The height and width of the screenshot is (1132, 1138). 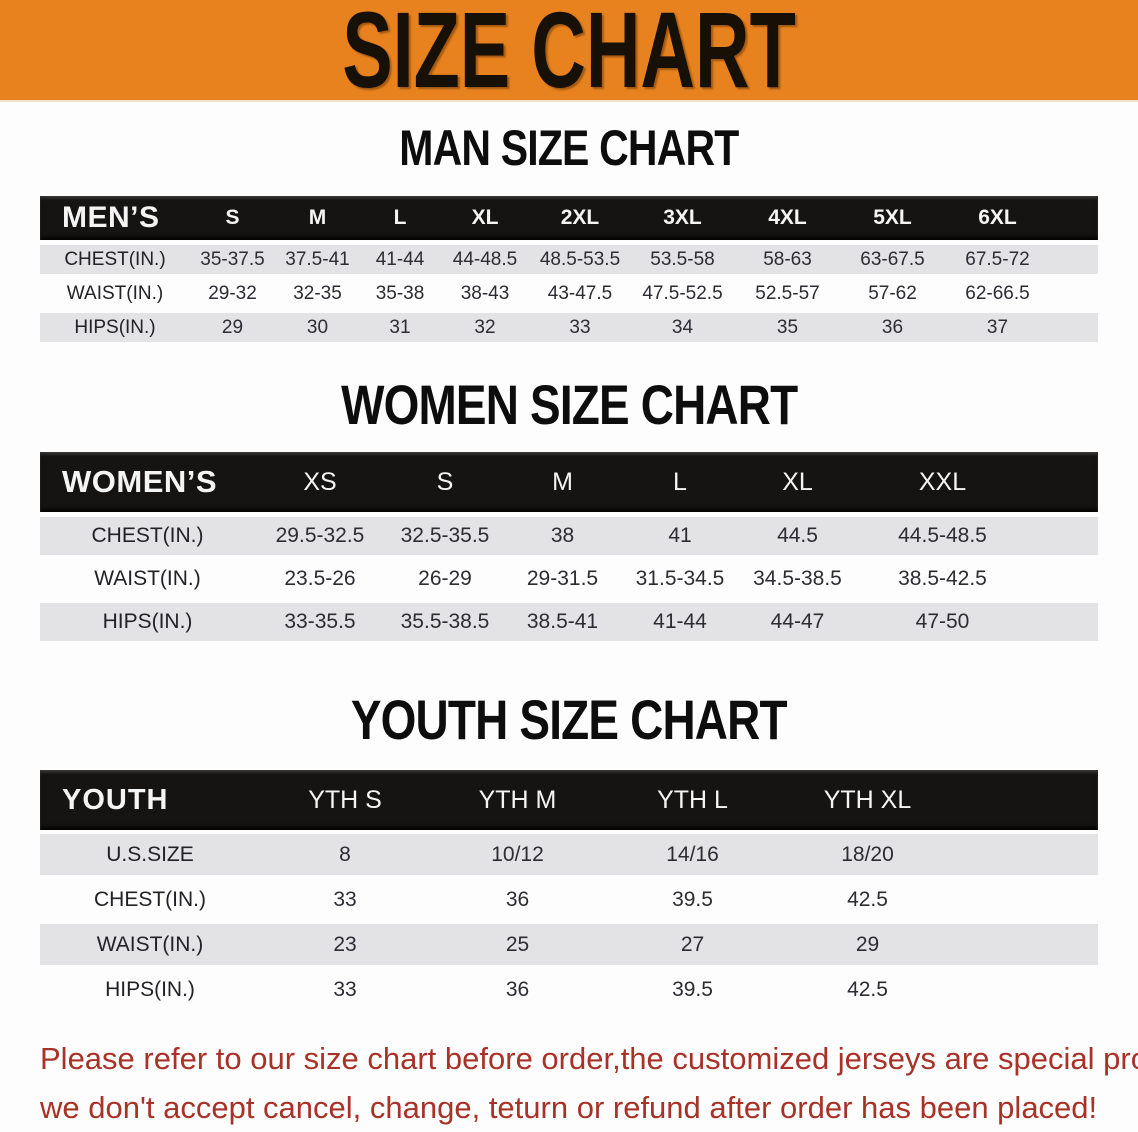 What do you see at coordinates (942, 481) in the screenshot?
I see `column-header: XXL` at bounding box center [942, 481].